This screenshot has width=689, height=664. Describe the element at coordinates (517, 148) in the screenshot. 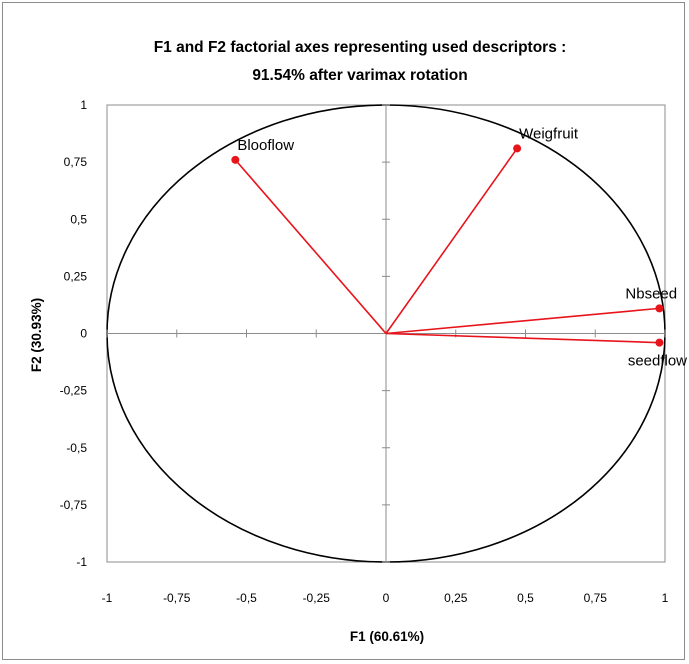

I see `vector-point-weigfruit` at that location.